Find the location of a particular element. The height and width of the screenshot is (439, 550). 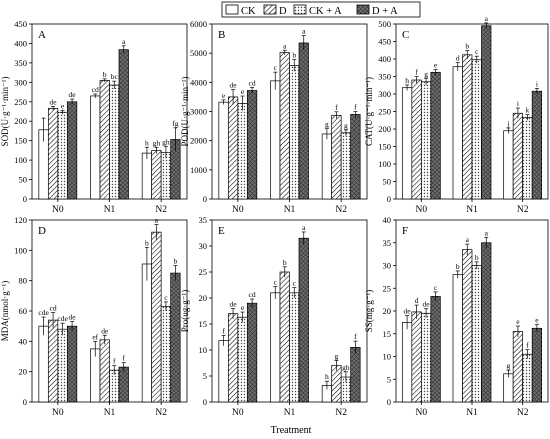

x-axis-label: Treatment is located at coordinates (291, 430).